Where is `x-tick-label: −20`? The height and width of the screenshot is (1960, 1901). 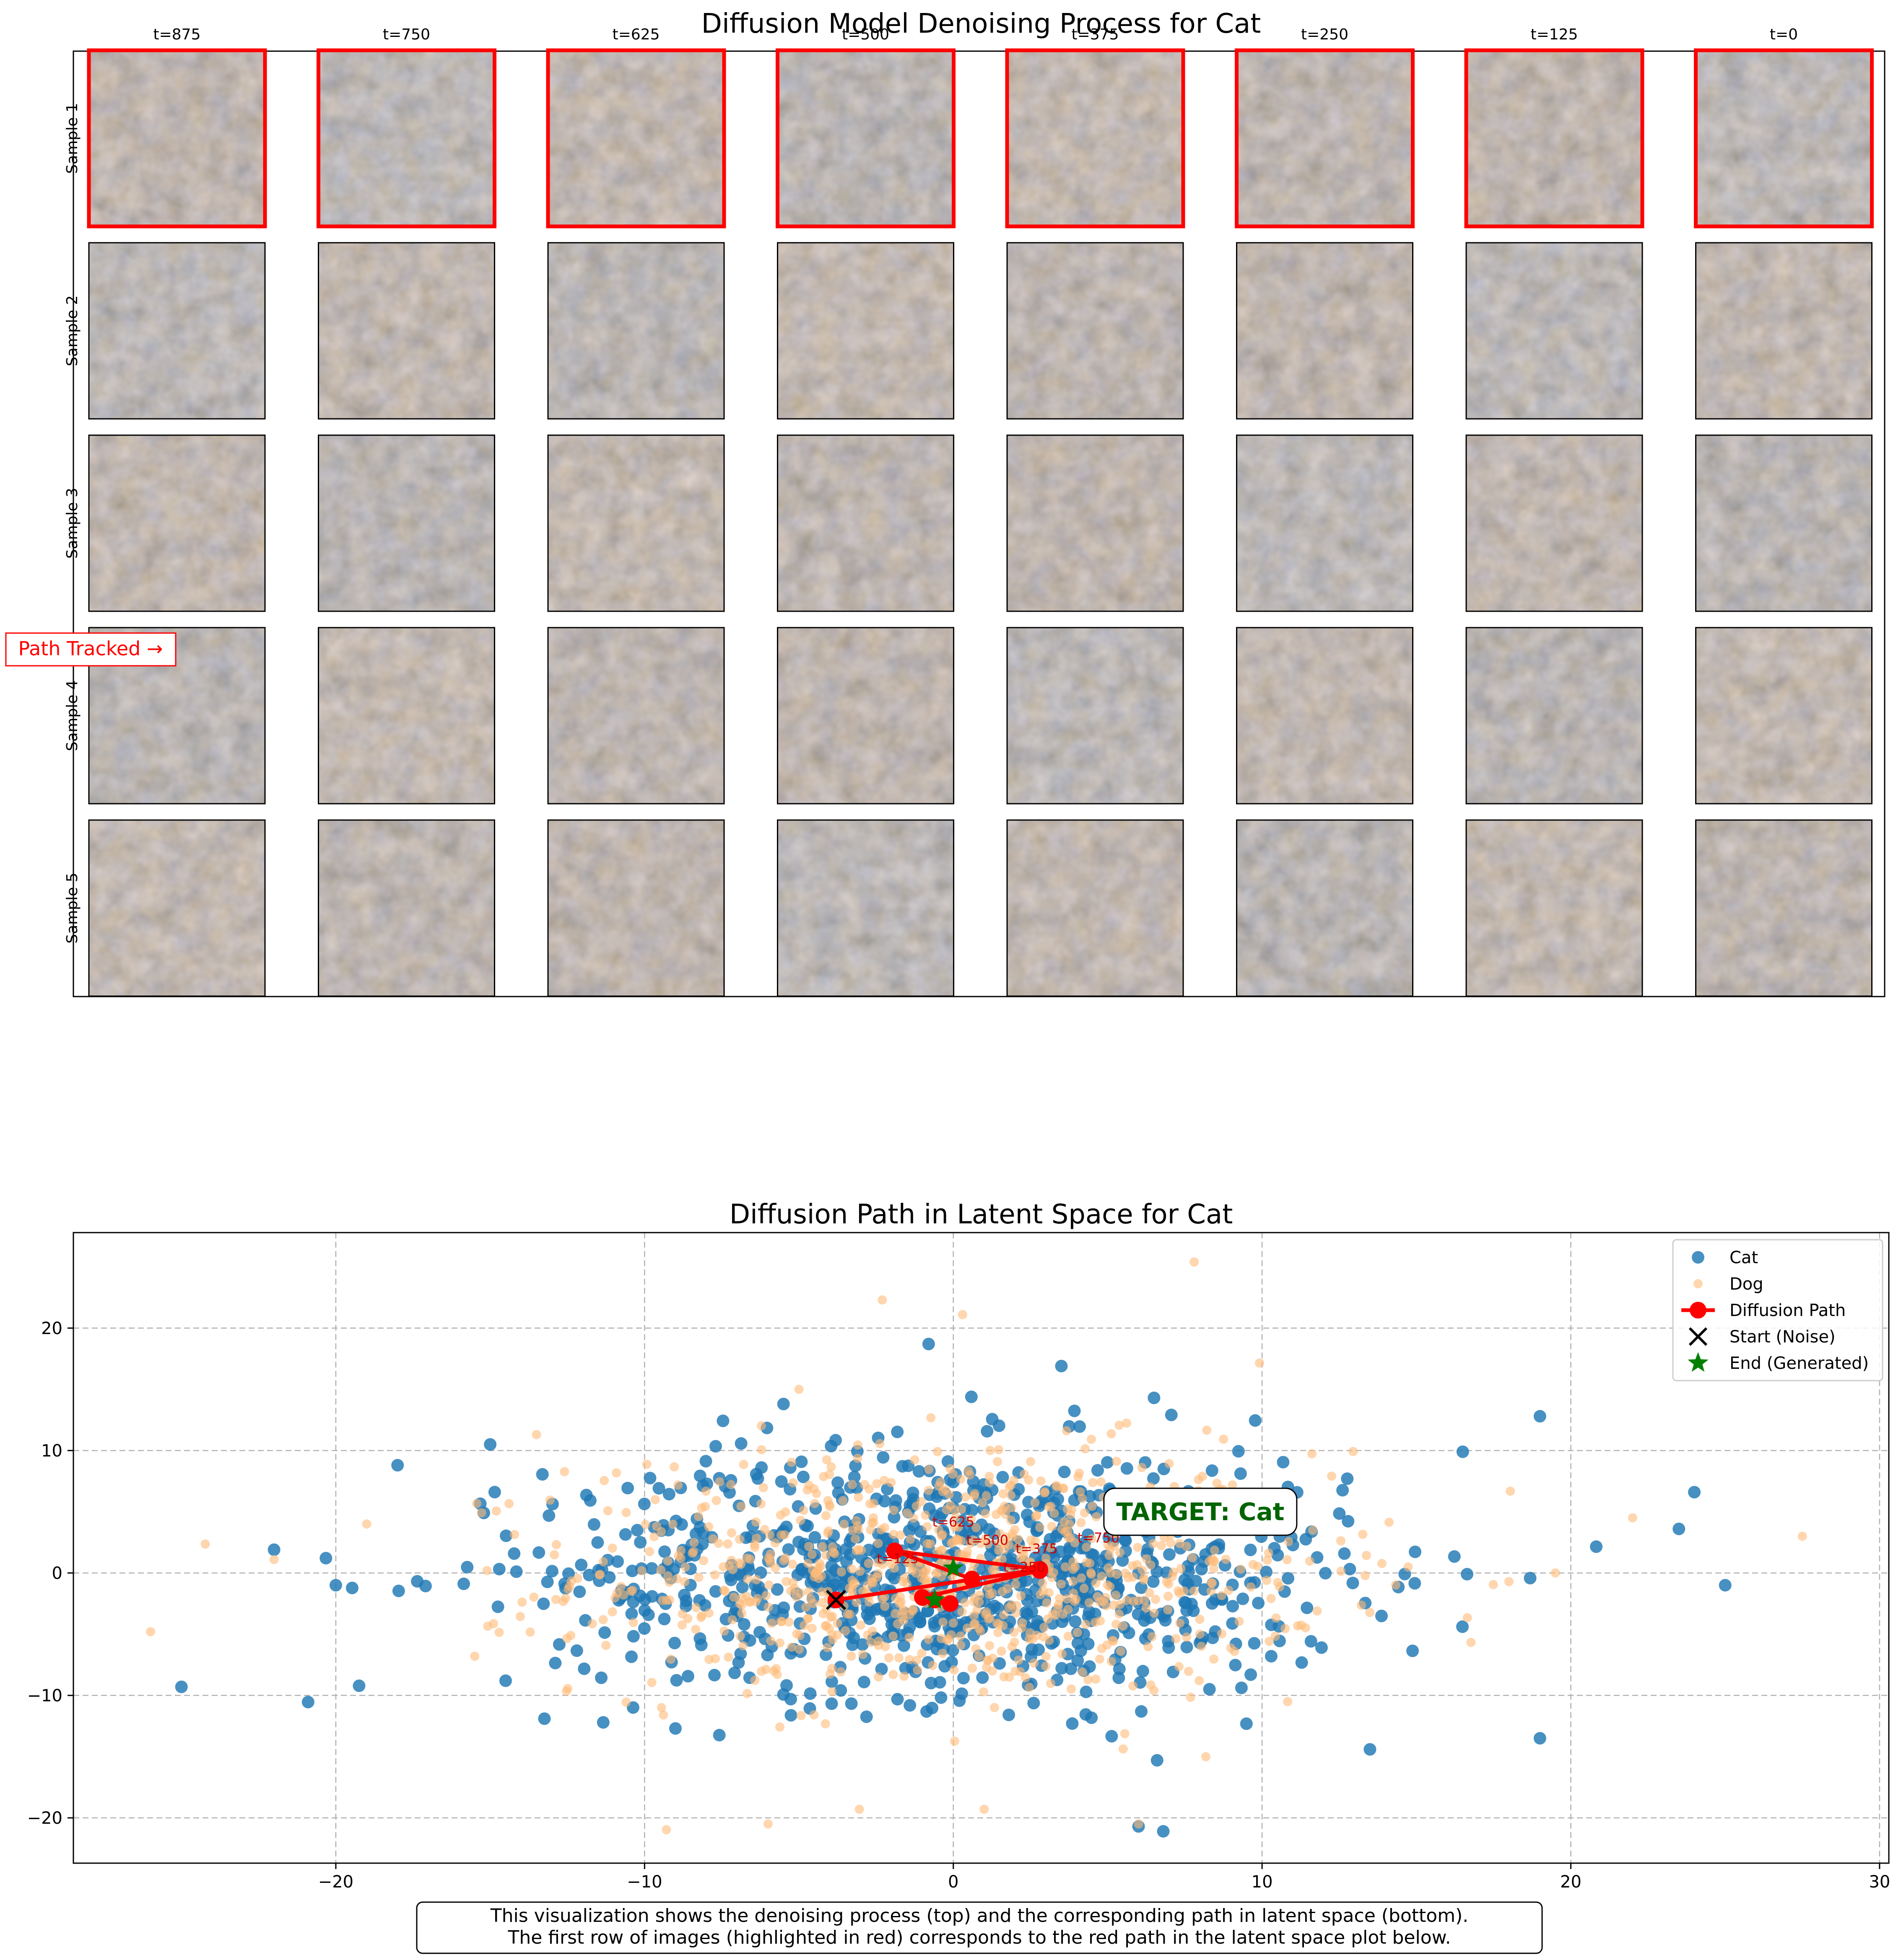 x-tick-label: −20 is located at coordinates (335, 1882).